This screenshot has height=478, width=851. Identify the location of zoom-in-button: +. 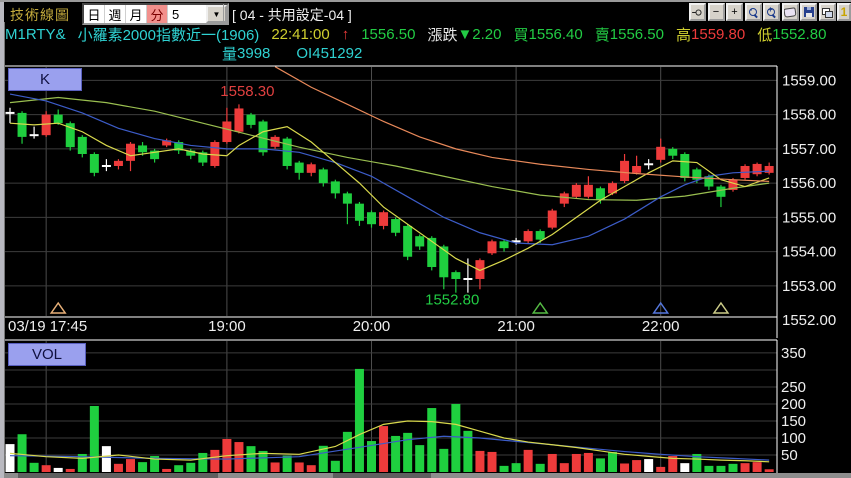
(771, 12).